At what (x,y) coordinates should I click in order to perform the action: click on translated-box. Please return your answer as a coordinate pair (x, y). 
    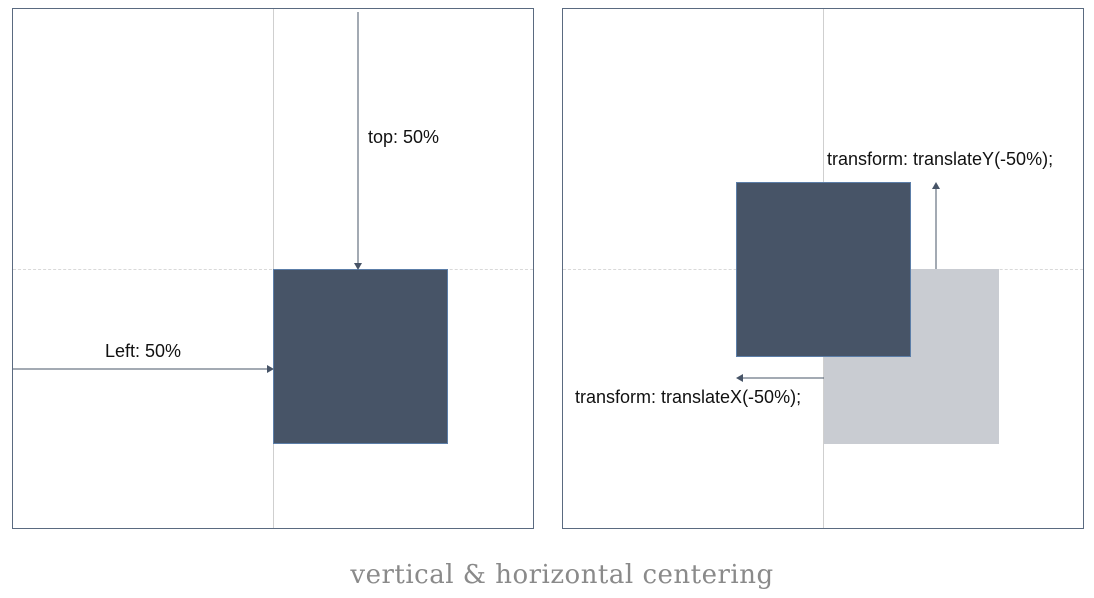
    Looking at the image, I should click on (823, 269).